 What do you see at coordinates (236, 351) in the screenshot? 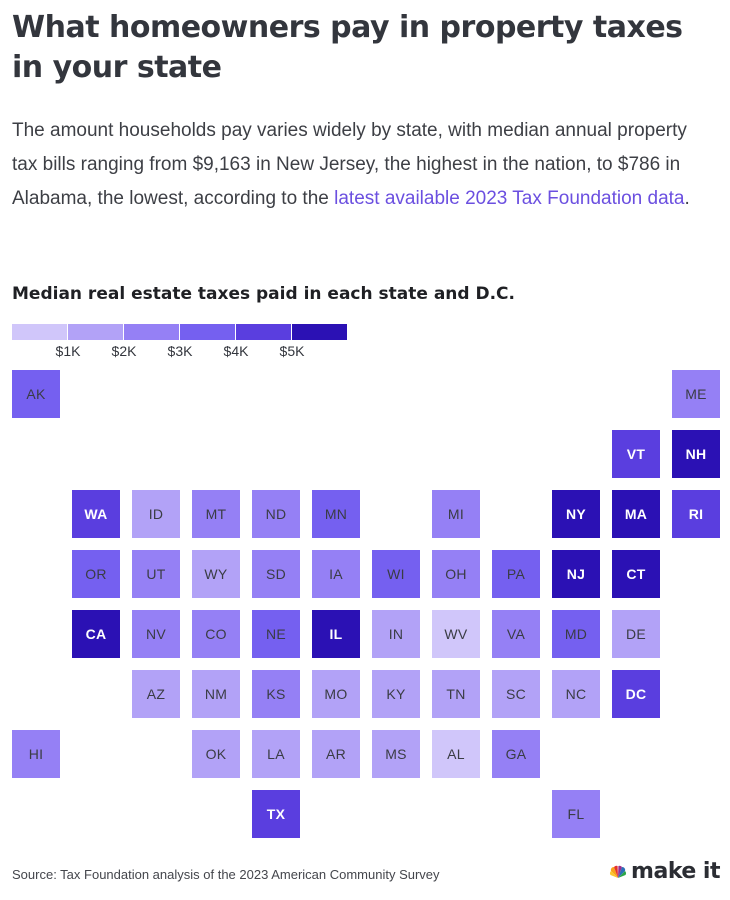
I see `legend-label: $4K` at bounding box center [236, 351].